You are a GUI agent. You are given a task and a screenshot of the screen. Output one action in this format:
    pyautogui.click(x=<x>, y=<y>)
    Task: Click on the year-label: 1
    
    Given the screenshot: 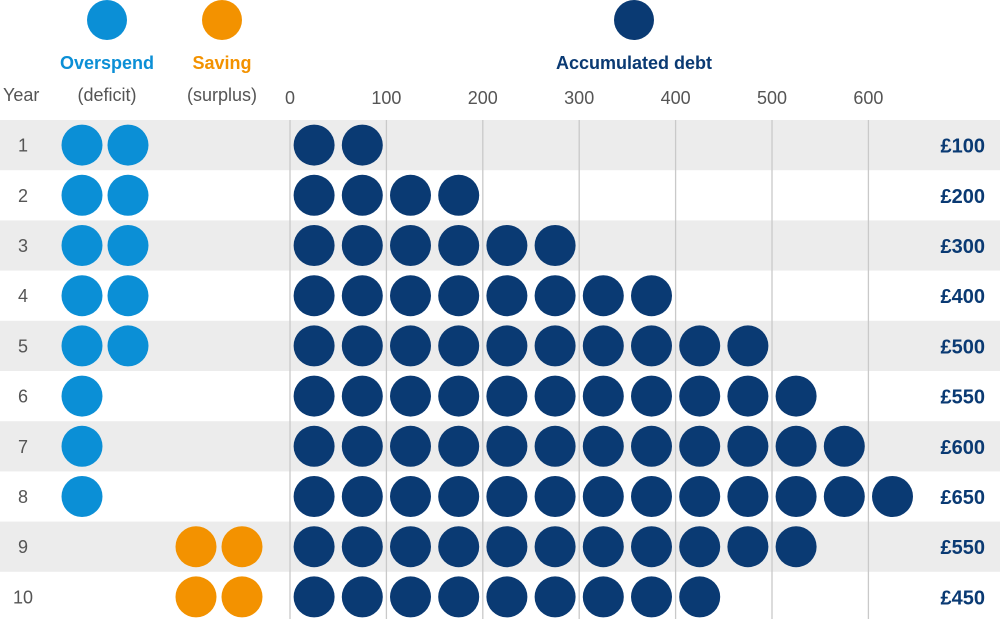 What is the action you would take?
    pyautogui.click(x=23, y=146)
    